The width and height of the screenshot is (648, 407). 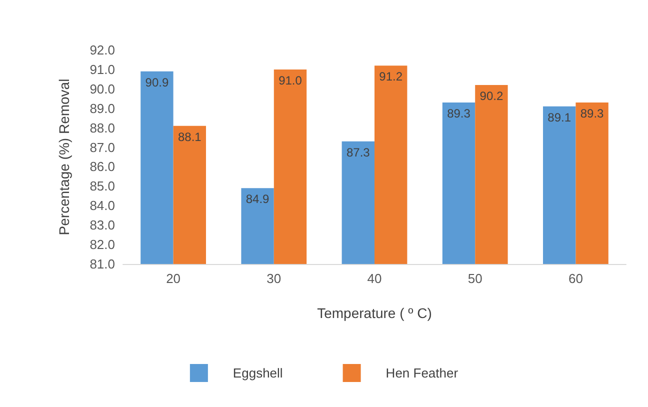 I want to click on x-tick-label: 20, so click(x=173, y=278).